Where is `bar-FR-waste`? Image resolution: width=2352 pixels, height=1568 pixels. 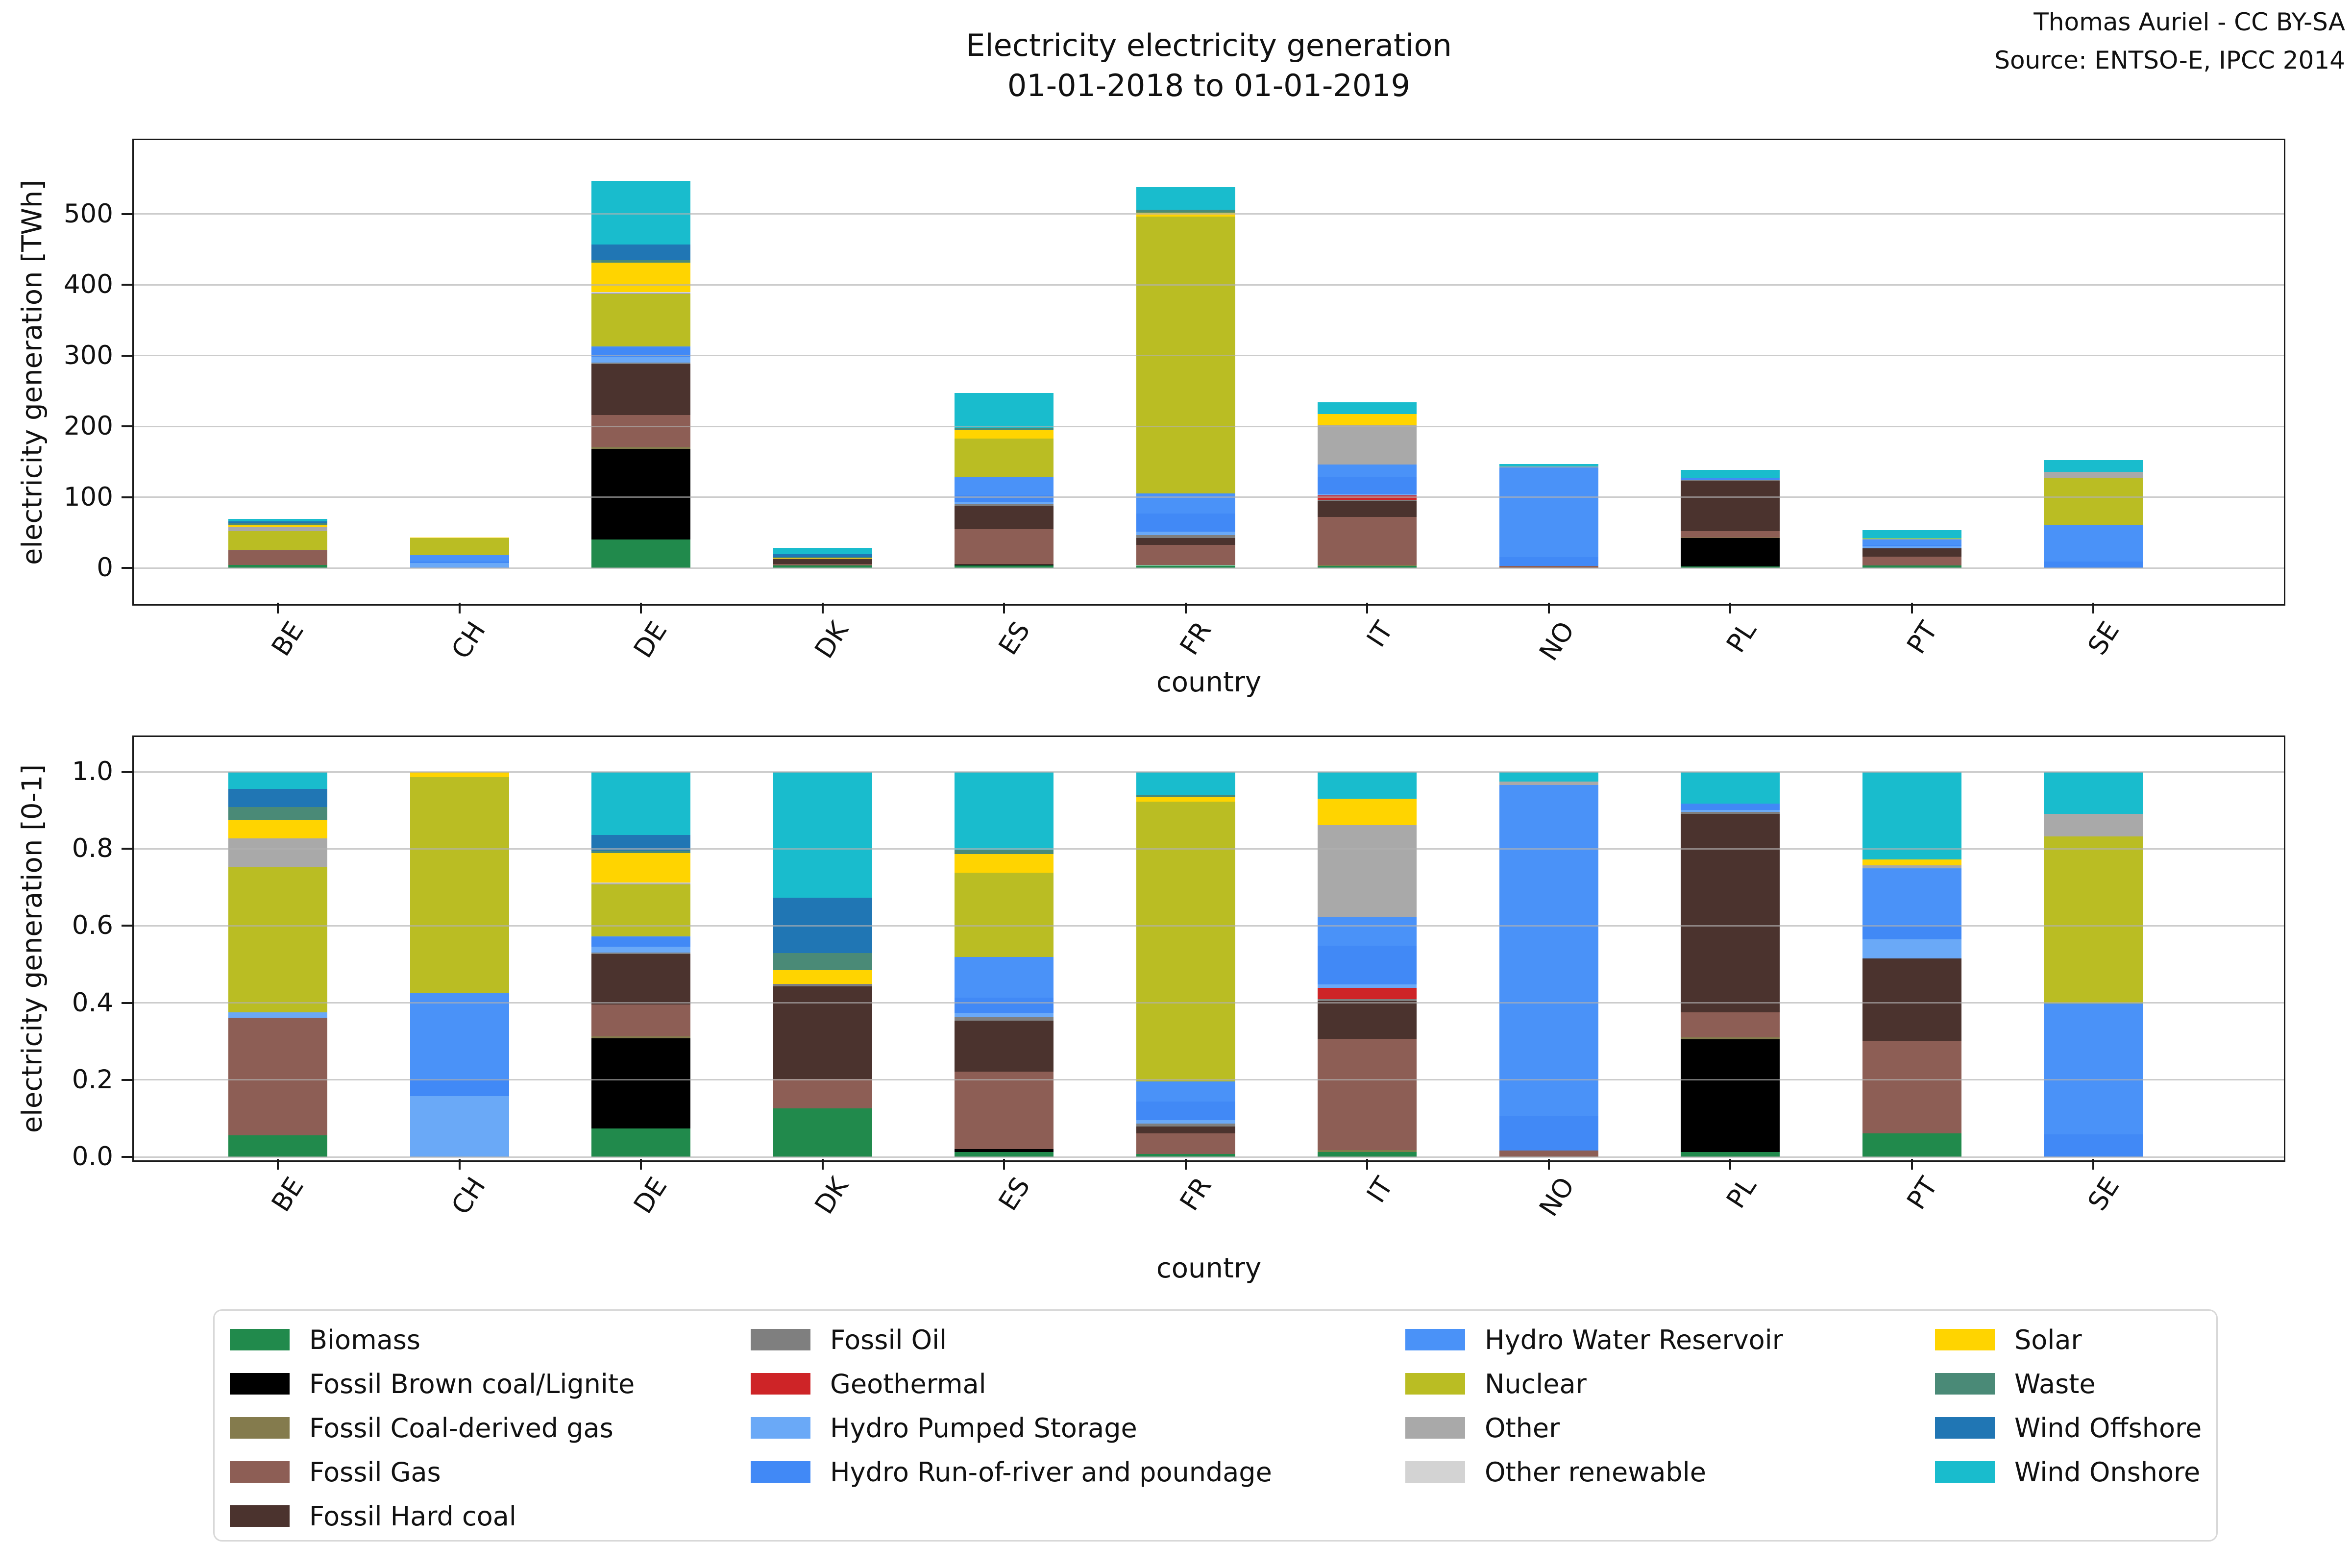 bar-FR-waste is located at coordinates (1185, 796).